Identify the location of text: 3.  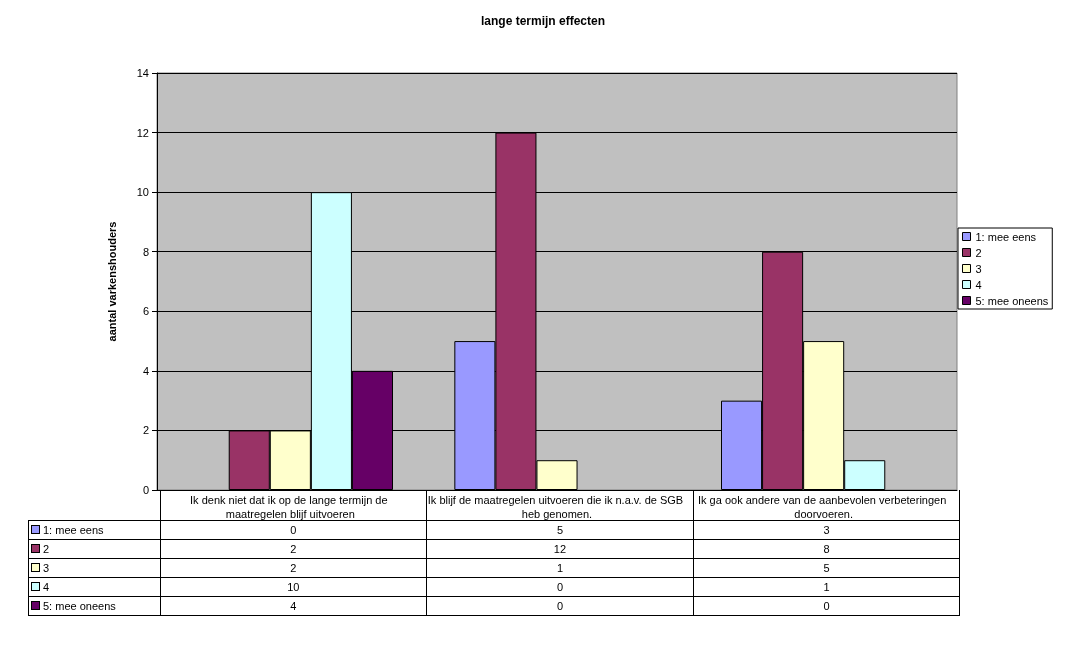
(46, 568).